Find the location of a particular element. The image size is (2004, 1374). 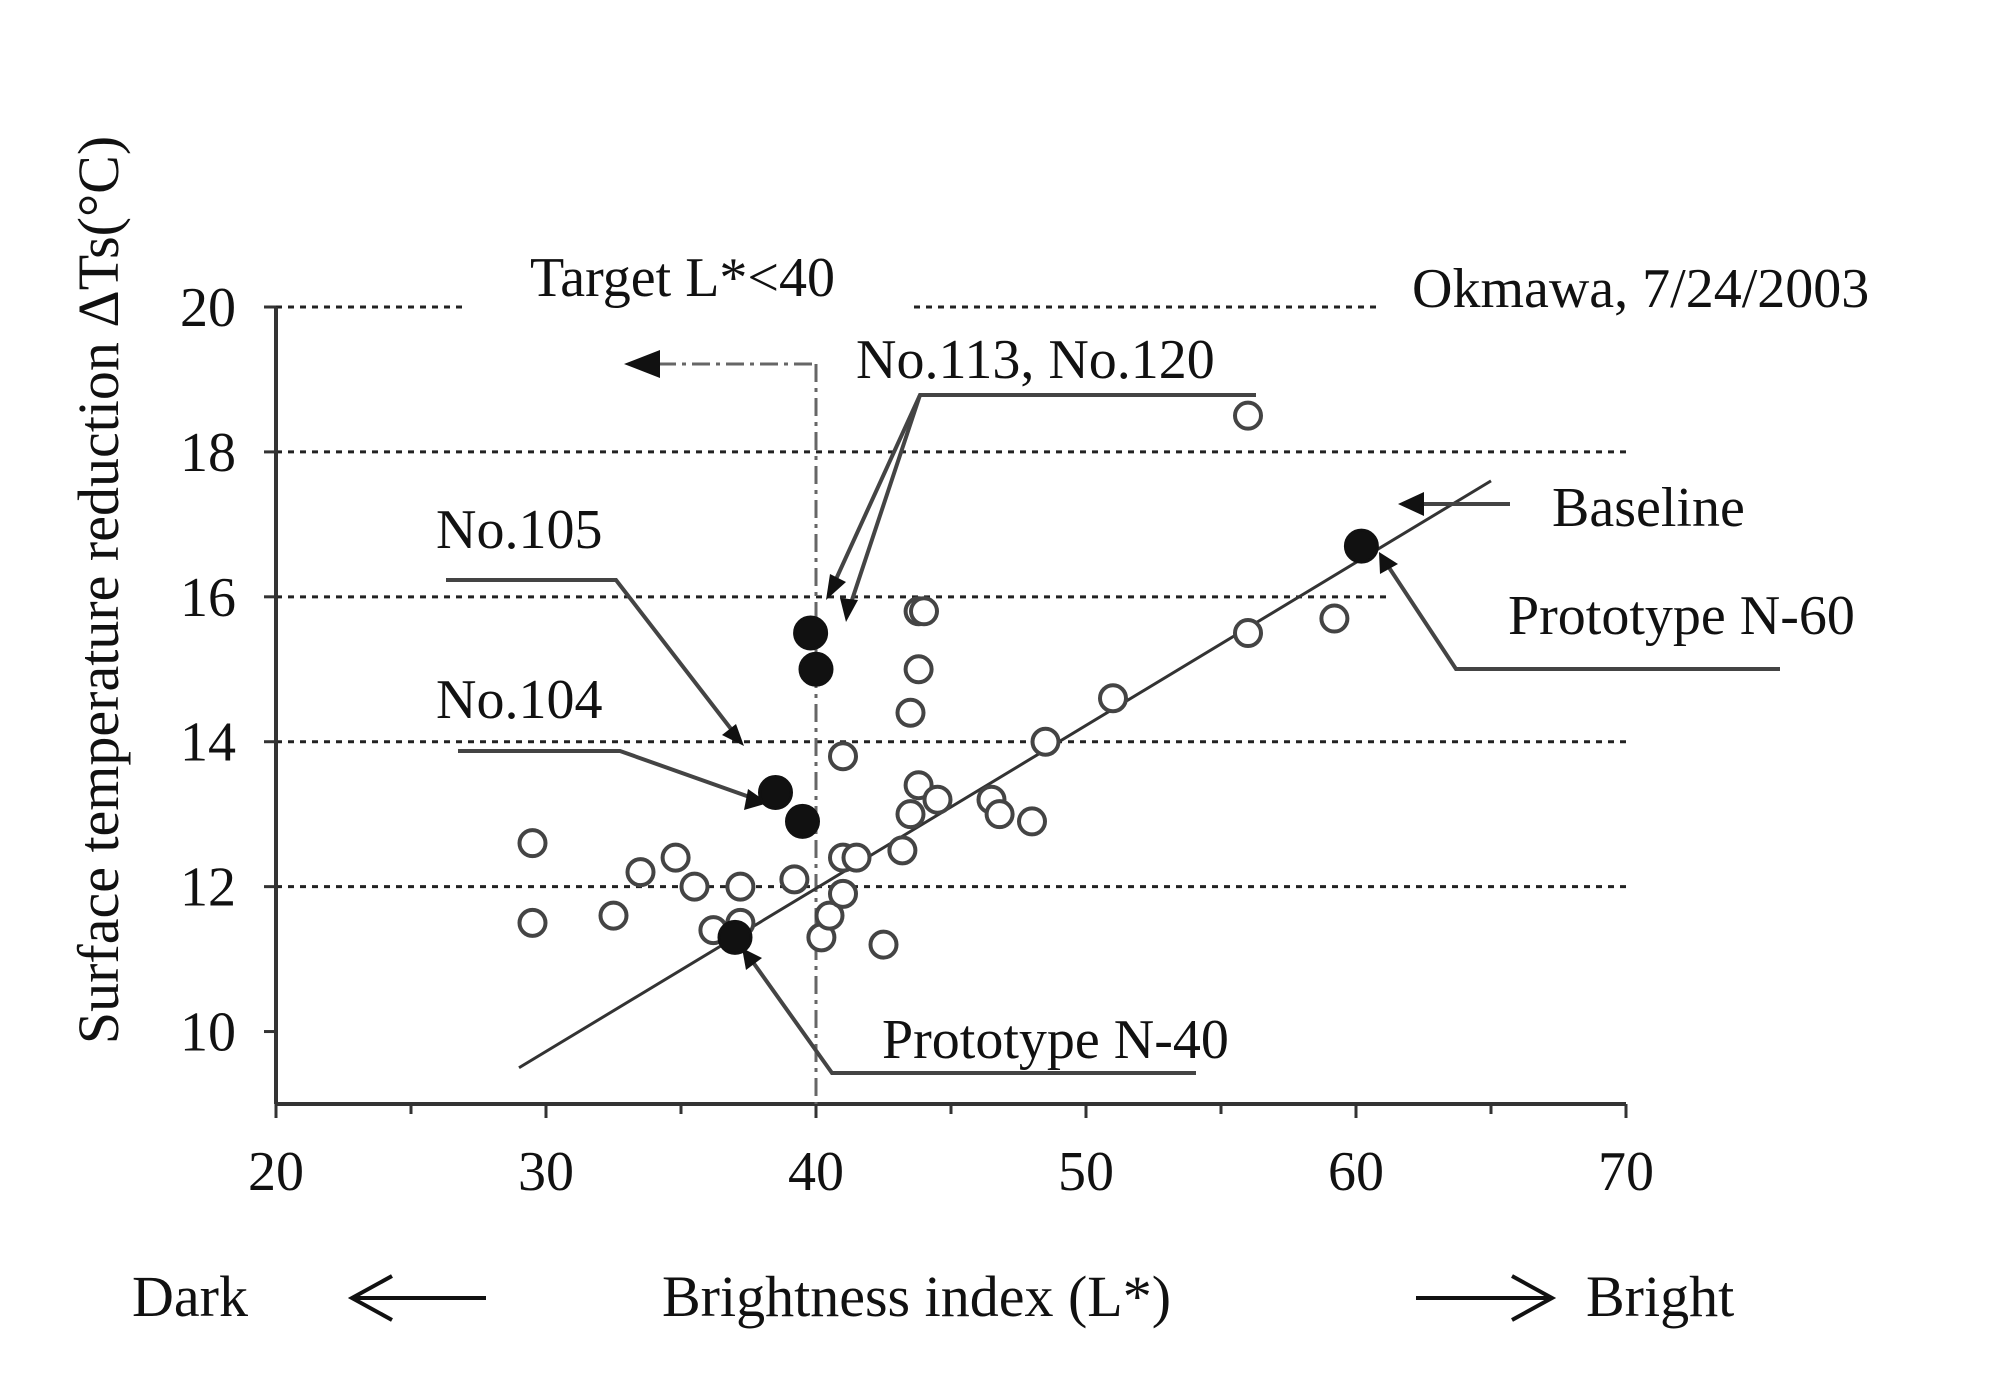

leader-no113-120-a is located at coordinates (1043, 491).